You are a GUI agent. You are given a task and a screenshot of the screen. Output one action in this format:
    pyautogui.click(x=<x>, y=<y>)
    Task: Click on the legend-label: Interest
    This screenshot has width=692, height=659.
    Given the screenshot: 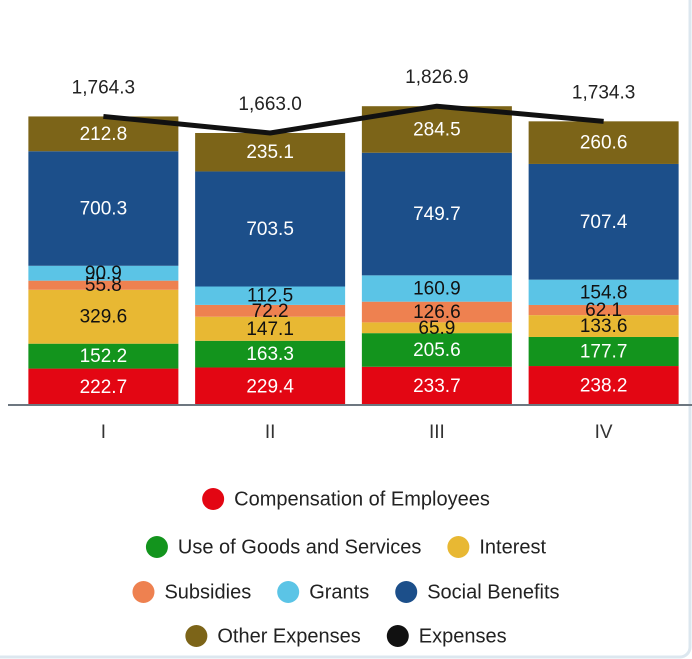 What is the action you would take?
    pyautogui.click(x=512, y=547)
    